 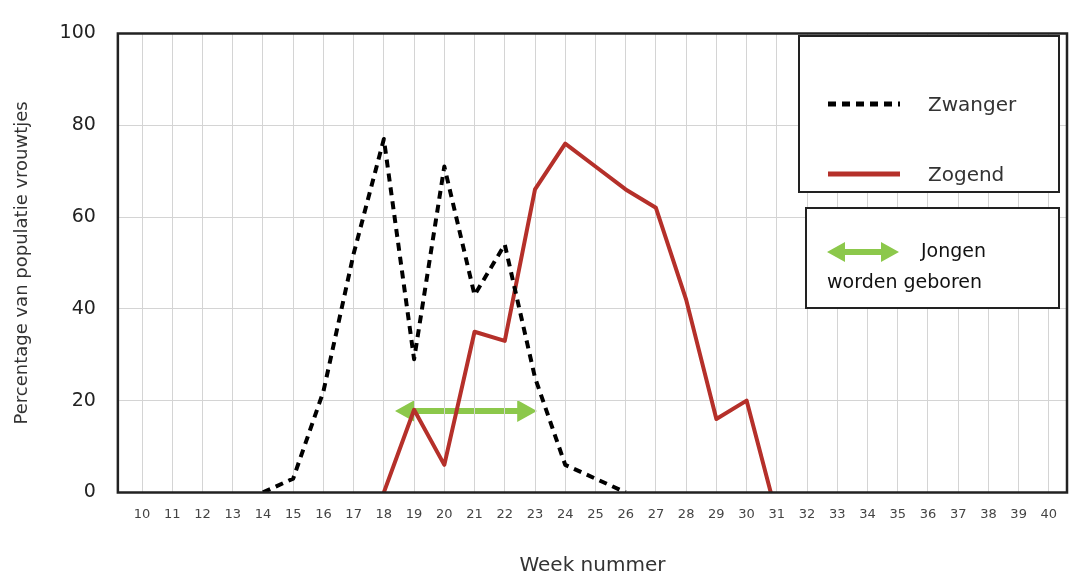 What do you see at coordinates (958, 513) in the screenshot?
I see `x-tick-label: 37` at bounding box center [958, 513].